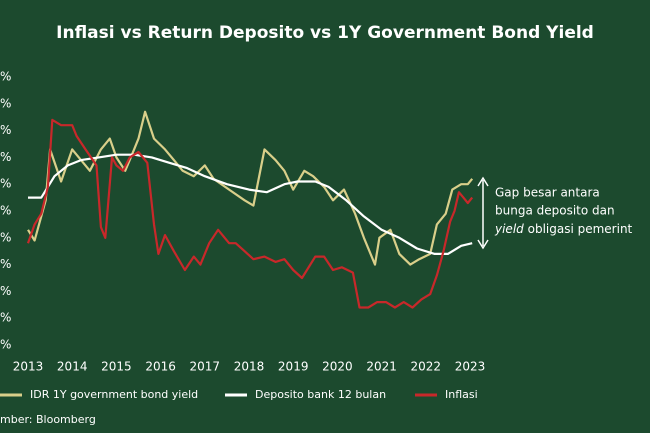 This screenshot has width=650, height=433. What do you see at coordinates (114, 394) in the screenshot?
I see `legend-label: IDR 1Y government bond yield` at bounding box center [114, 394].